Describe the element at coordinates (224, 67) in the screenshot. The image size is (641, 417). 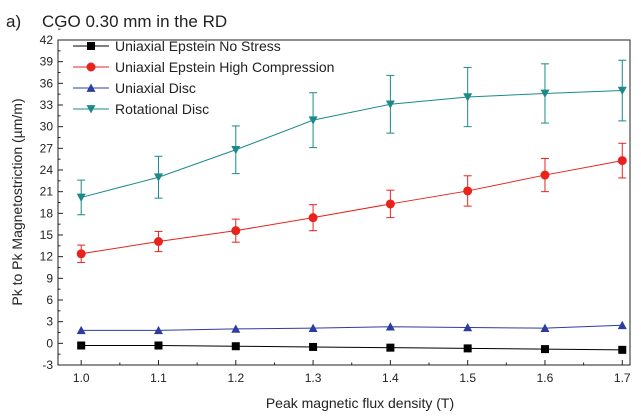
I see `legend-label: Uniaxial Epstein High Compression` at that location.